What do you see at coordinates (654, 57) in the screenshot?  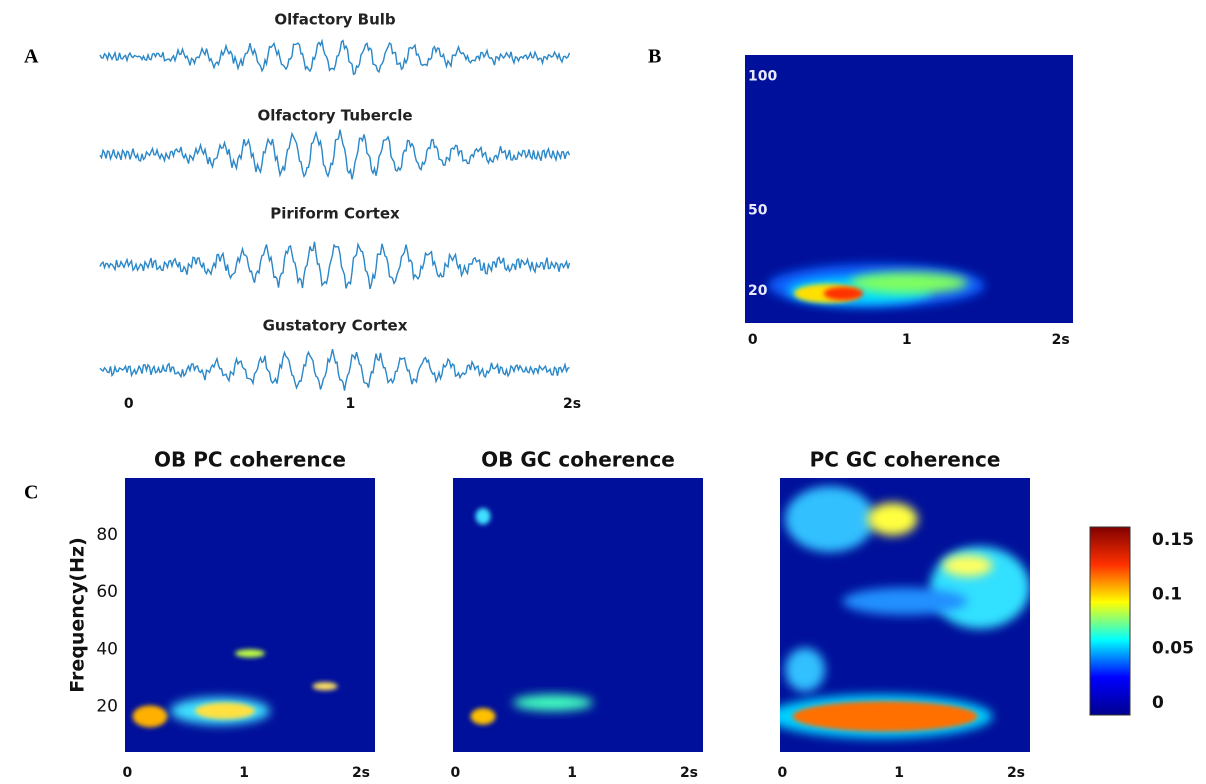 I see `panel-label: B` at bounding box center [654, 57].